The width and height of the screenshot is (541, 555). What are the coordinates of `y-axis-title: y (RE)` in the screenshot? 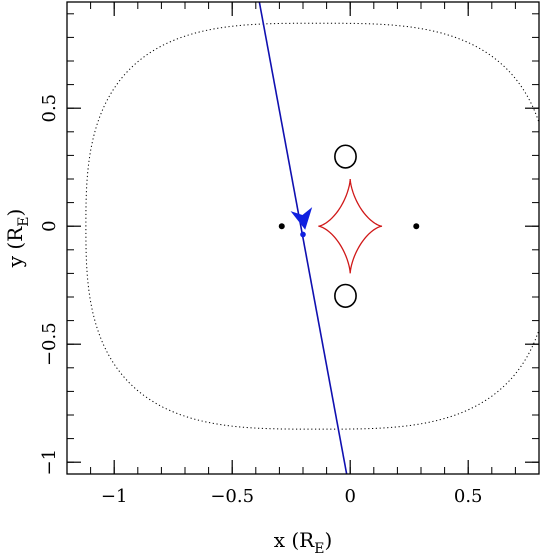 It's located at (17, 239).